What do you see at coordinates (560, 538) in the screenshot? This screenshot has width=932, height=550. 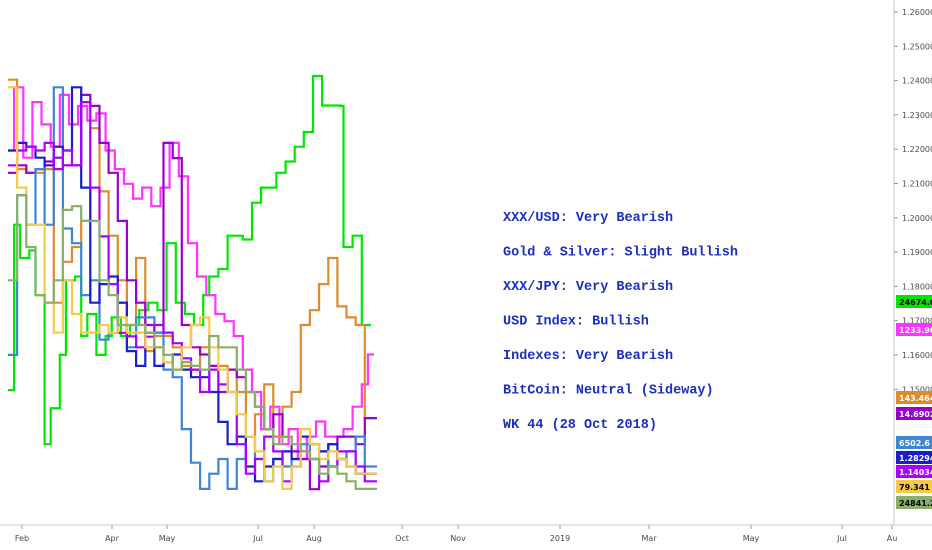 I see `x-tick-label: 2019` at bounding box center [560, 538].